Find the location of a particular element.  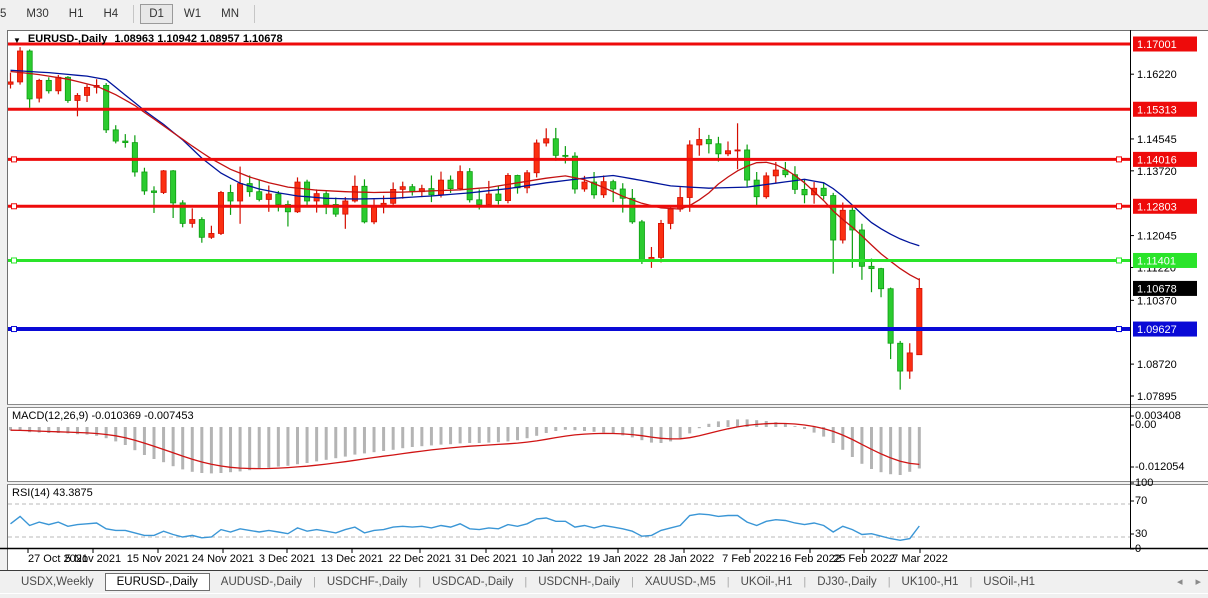

date-axis-label: 10 Jan 2022 is located at coordinates (552, 559).